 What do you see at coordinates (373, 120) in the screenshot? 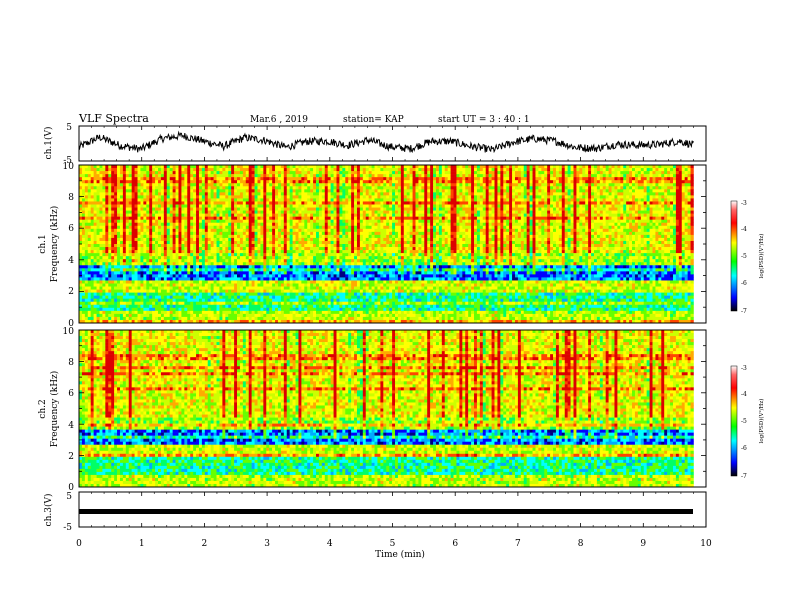
I see `station-label: station= KAP` at bounding box center [373, 120].